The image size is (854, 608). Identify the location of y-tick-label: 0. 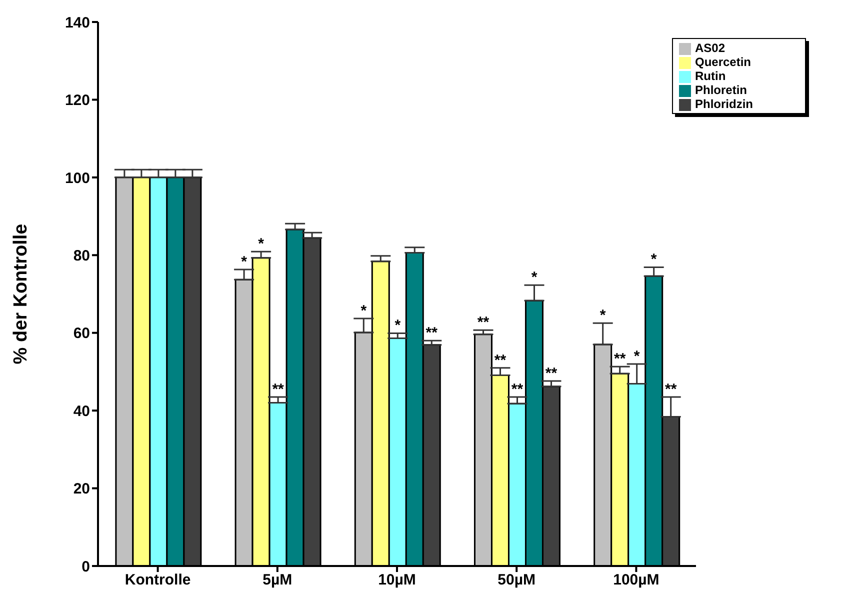
(86, 567).